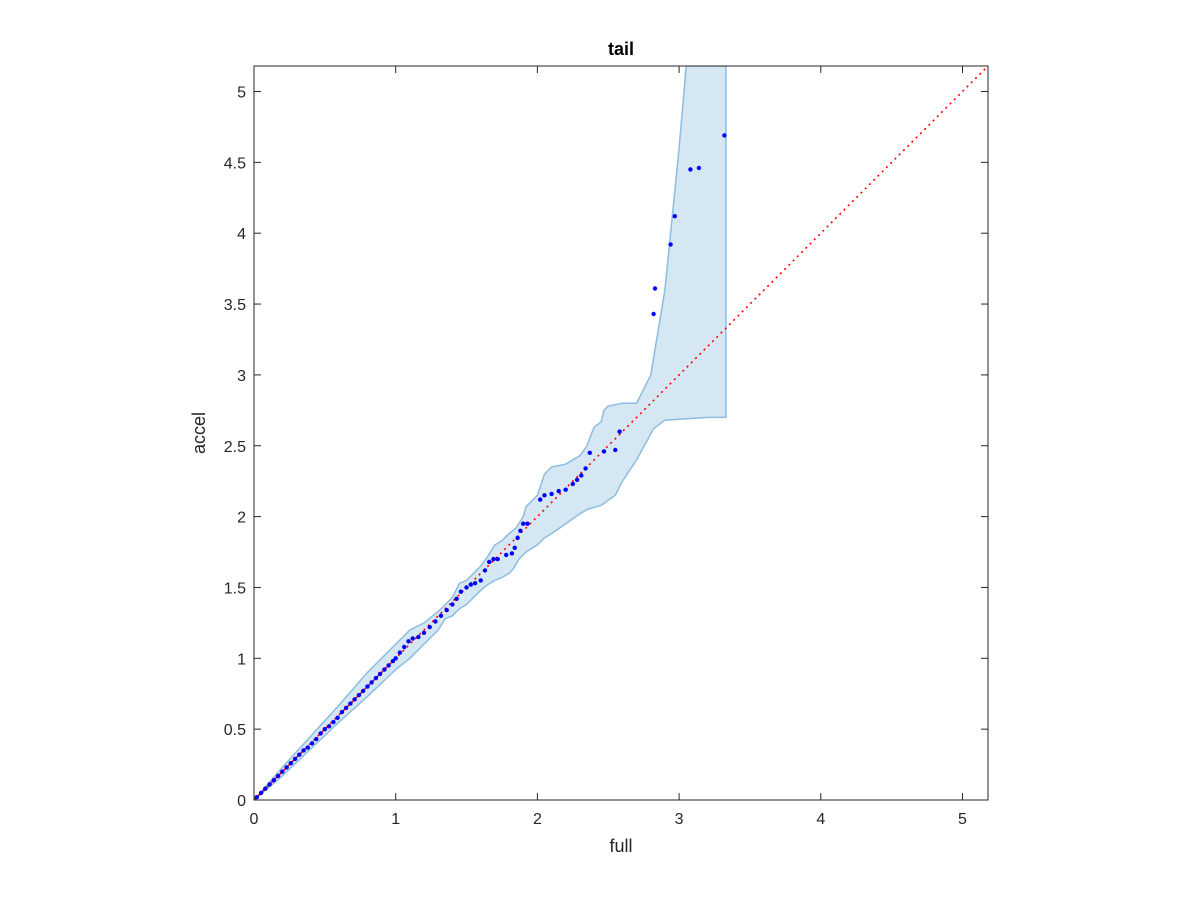  I want to click on y-tick-label: 3, so click(241, 376).